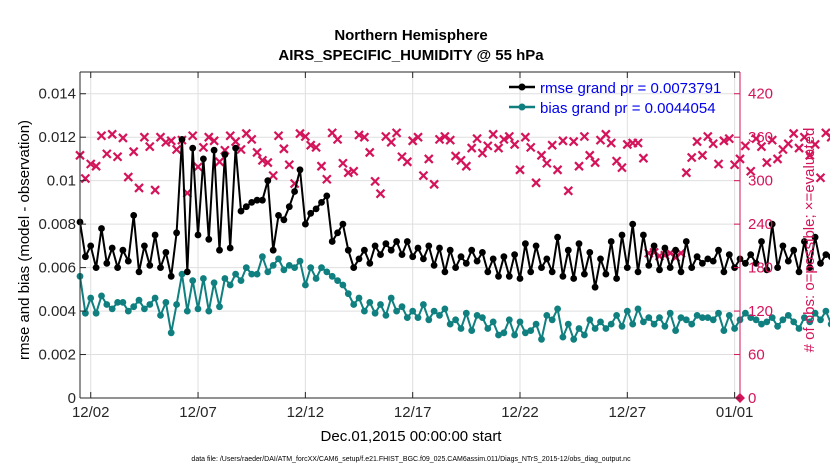  What do you see at coordinates (91, 412) in the screenshot?
I see `x-tick-label: 12/02` at bounding box center [91, 412].